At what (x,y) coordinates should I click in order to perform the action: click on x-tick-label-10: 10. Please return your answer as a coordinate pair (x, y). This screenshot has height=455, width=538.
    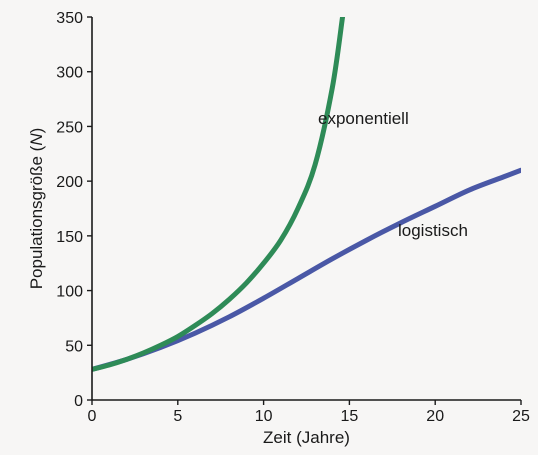
    Looking at the image, I should click on (264, 416).